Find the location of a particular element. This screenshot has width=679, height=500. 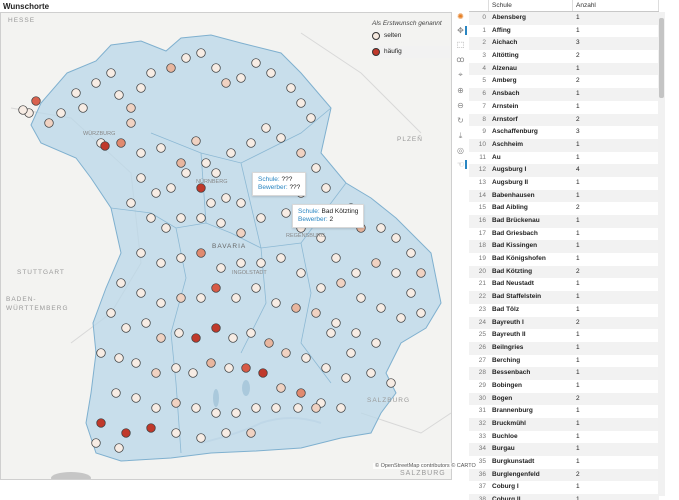

table-row: 0 Abensberg 1 is located at coordinates (564, 18).